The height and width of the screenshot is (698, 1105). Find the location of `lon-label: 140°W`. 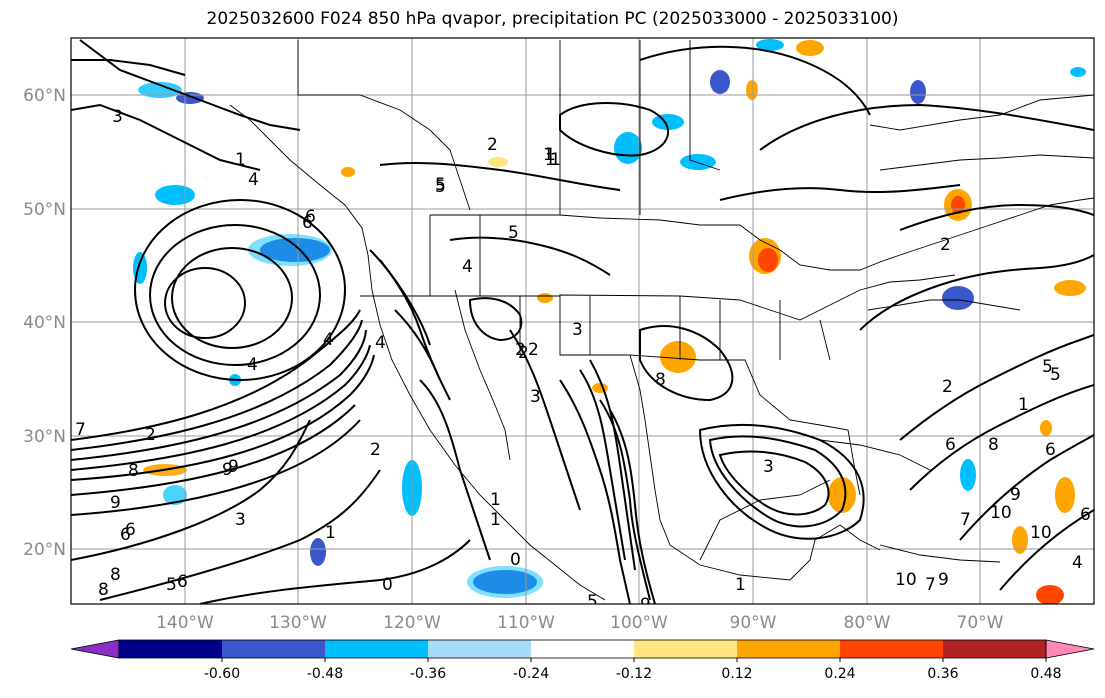

lon-label: 140°W is located at coordinates (185, 623).